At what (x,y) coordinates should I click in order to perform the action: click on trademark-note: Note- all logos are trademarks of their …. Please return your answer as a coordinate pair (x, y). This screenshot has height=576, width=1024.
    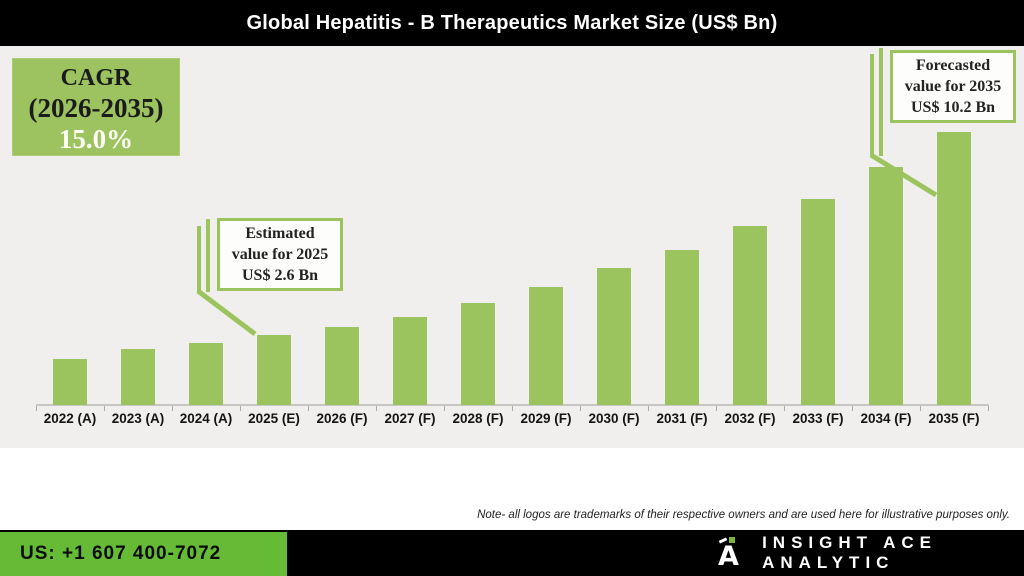
    Looking at the image, I should click on (743, 515).